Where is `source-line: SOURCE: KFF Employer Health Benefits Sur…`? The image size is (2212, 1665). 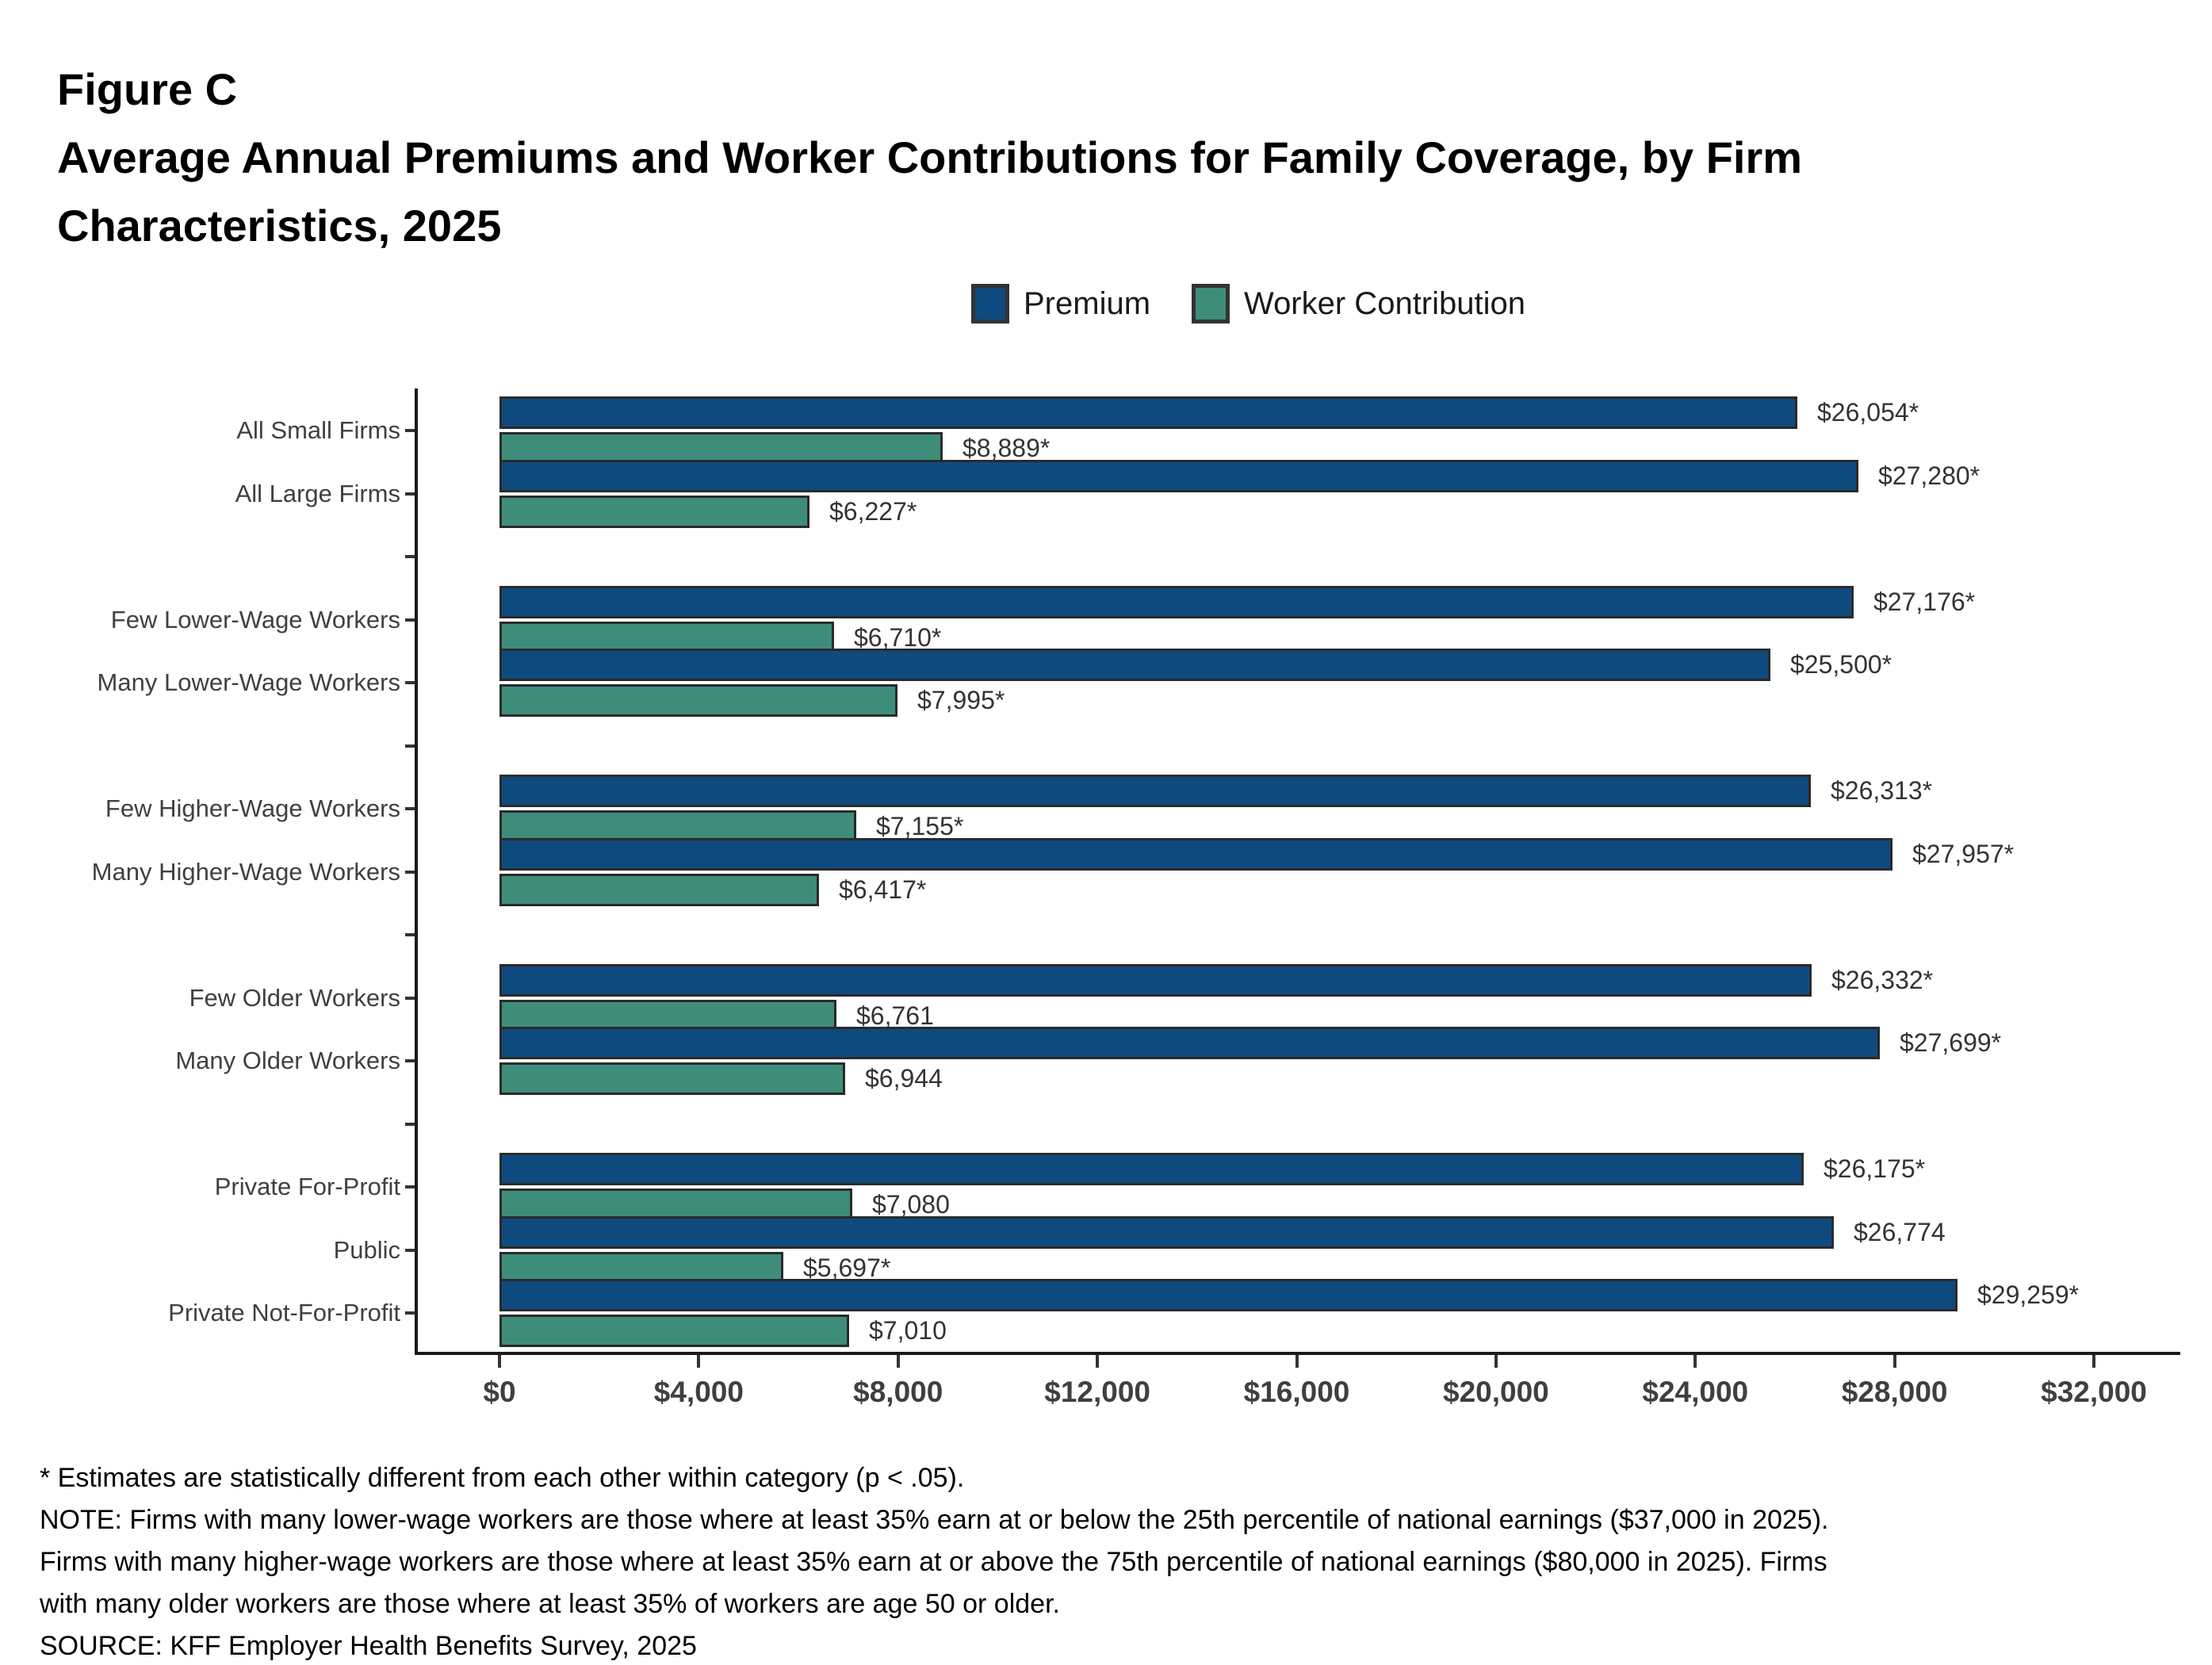 source-line: SOURCE: KFF Employer Health Benefits Sur… is located at coordinates (368, 1646).